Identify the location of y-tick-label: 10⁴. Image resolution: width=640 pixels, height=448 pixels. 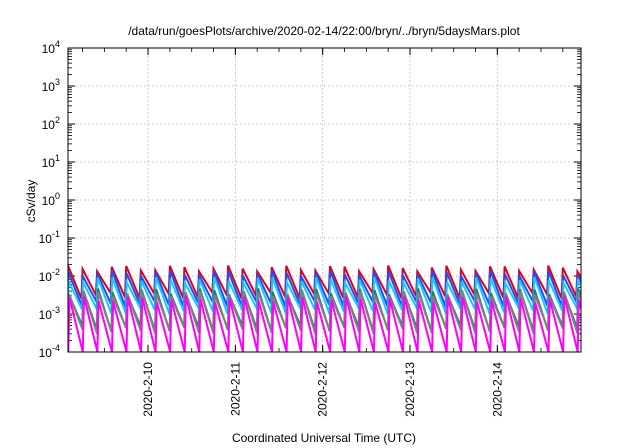
(51, 47).